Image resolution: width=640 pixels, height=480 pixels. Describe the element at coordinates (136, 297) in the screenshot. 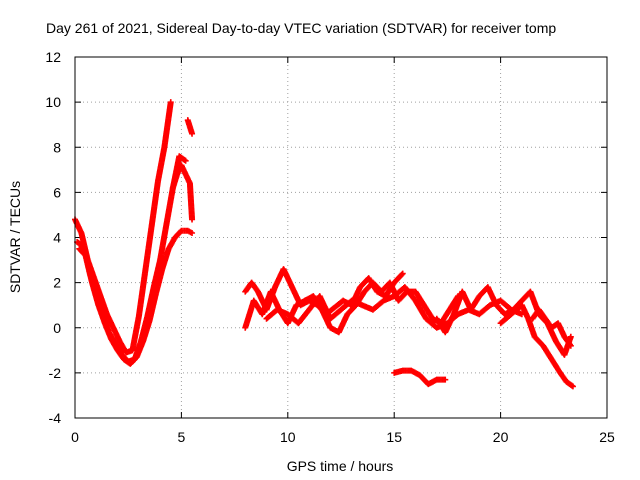

I see `series-arc-c` at that location.